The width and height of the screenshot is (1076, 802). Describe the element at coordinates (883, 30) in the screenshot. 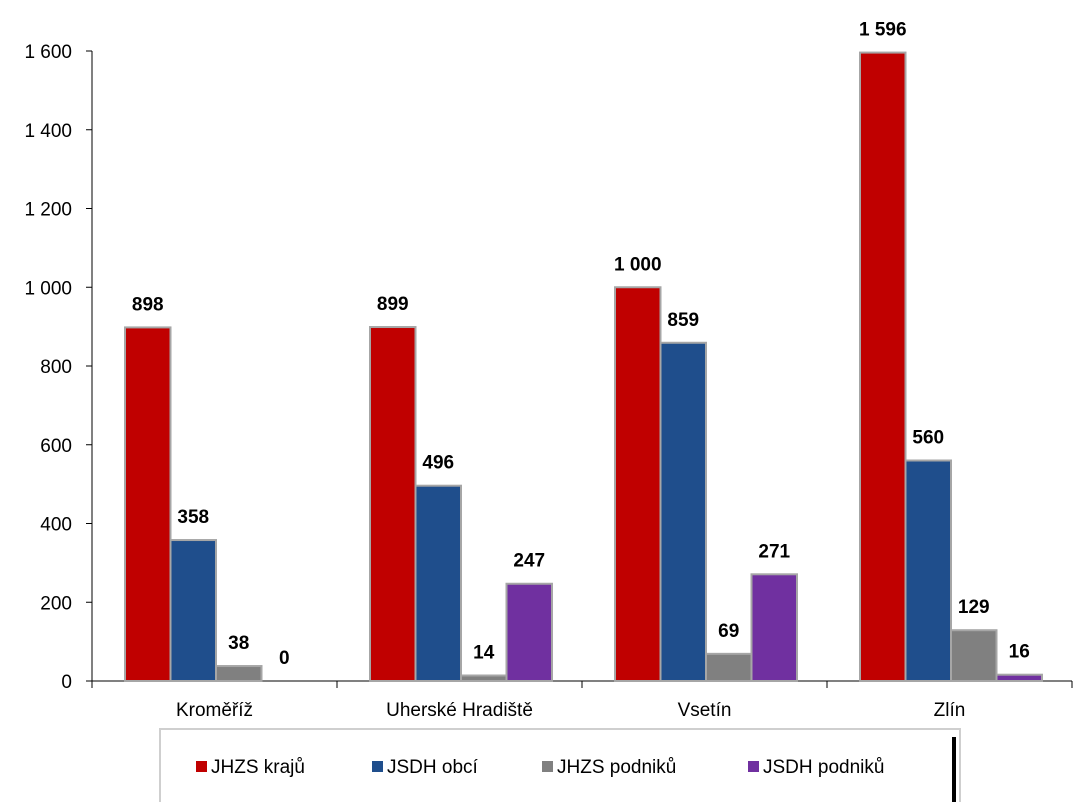

I see `data-label: 1 596` at that location.